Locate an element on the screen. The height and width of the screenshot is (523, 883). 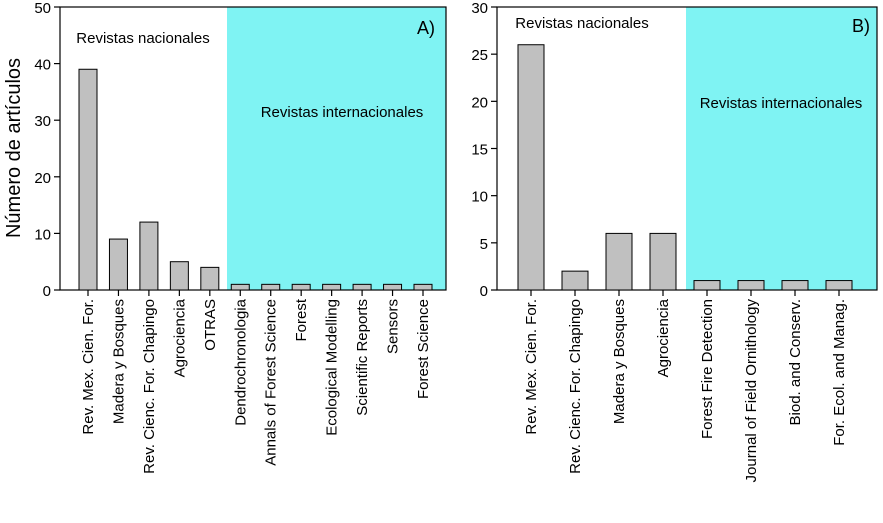
x-tick-label: OTRAS is located at coordinates (210, 325).